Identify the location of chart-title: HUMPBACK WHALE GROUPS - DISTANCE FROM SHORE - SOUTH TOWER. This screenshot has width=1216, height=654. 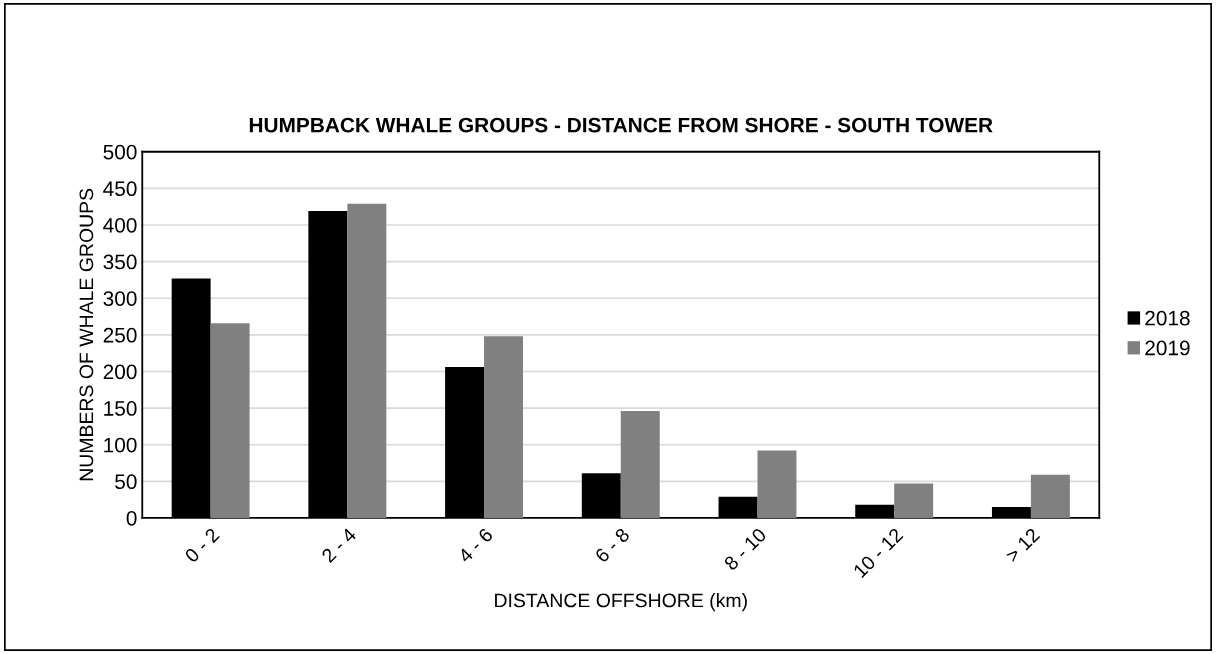
(621, 125).